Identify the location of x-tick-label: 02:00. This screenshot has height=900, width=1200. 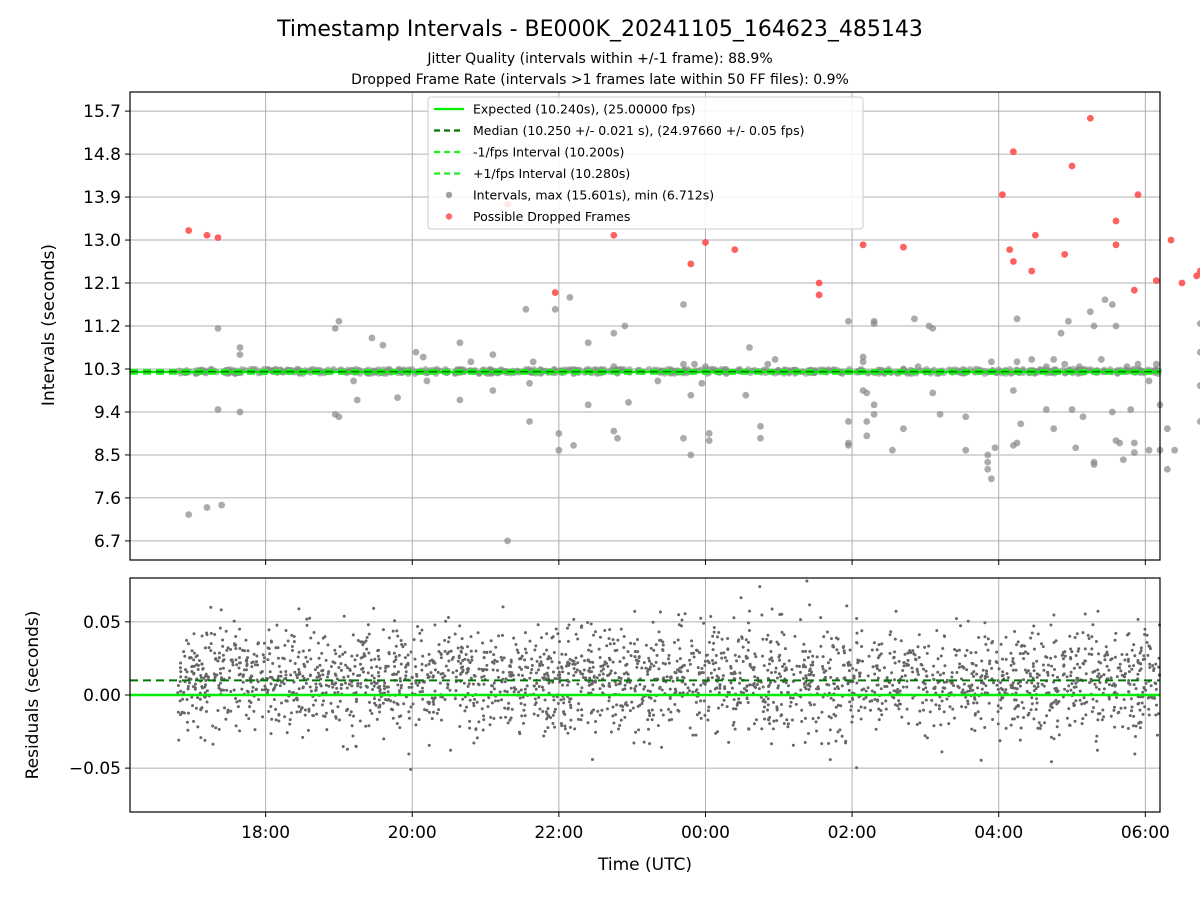
(852, 833).